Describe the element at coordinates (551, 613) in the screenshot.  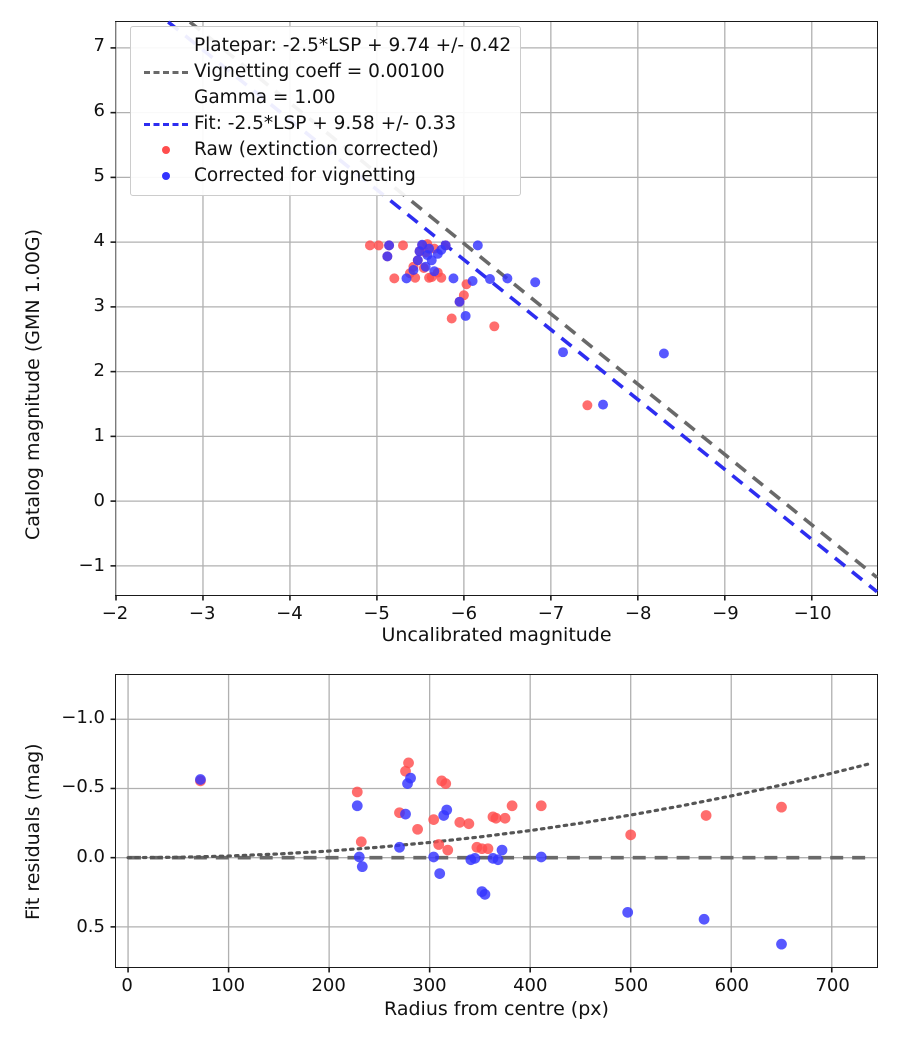
I see `x-tick-label: −7` at that location.